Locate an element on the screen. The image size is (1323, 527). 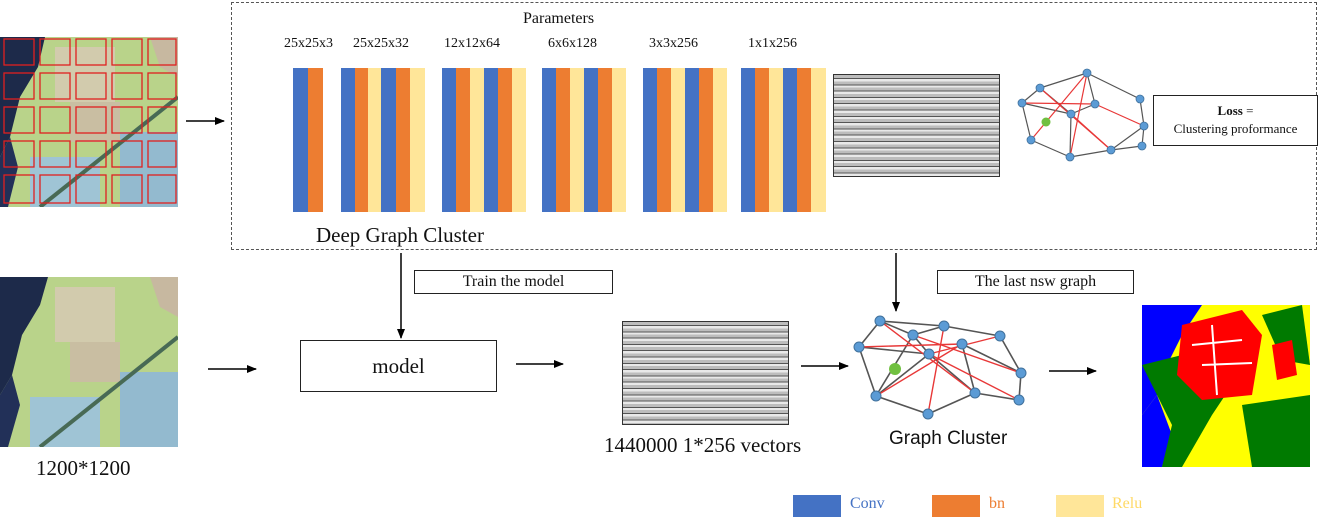
vectors-label: 1440000 1*256 vectors is located at coordinates (703, 445).